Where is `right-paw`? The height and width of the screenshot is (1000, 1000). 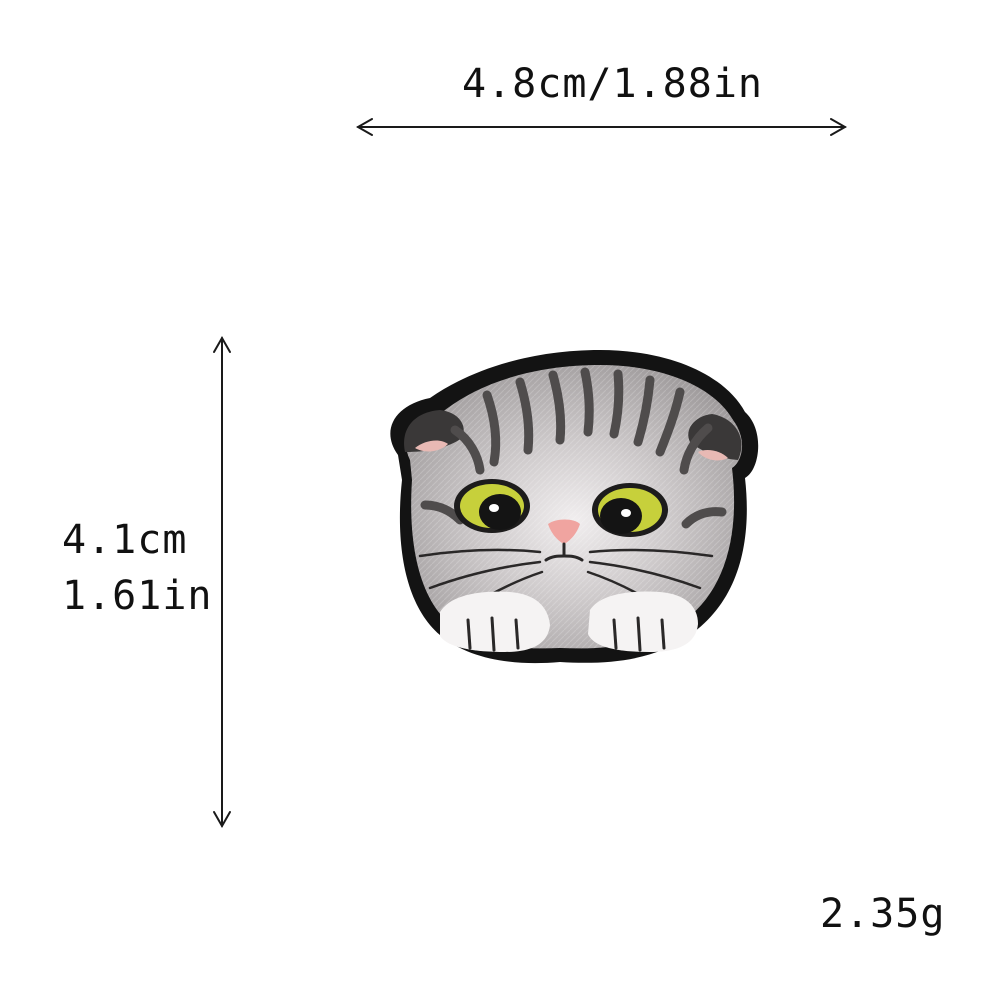
right-paw is located at coordinates (643, 621).